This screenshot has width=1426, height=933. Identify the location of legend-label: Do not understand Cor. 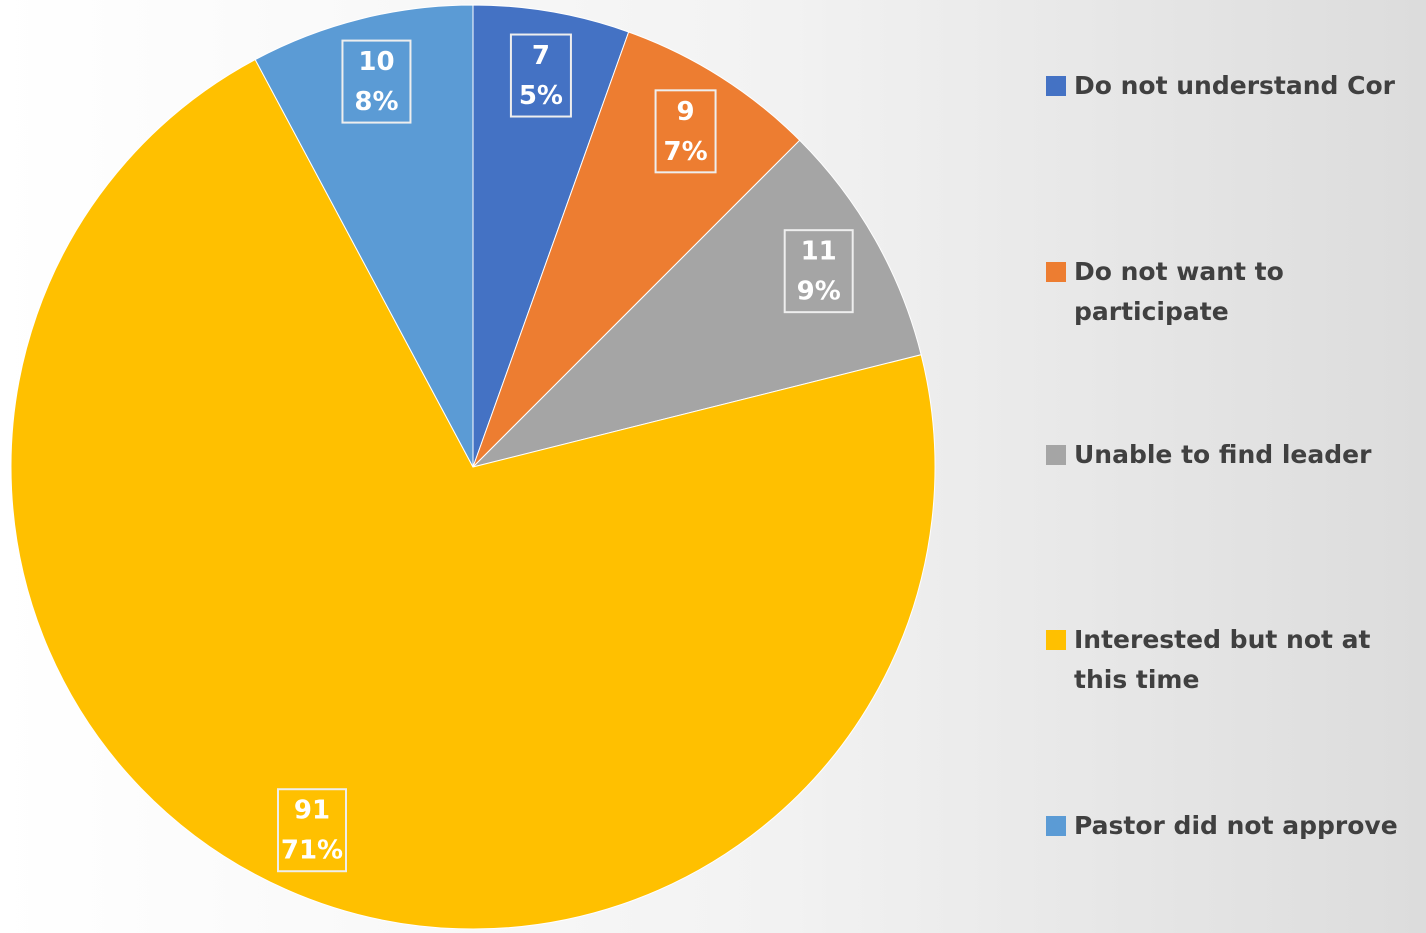
(1234, 85).